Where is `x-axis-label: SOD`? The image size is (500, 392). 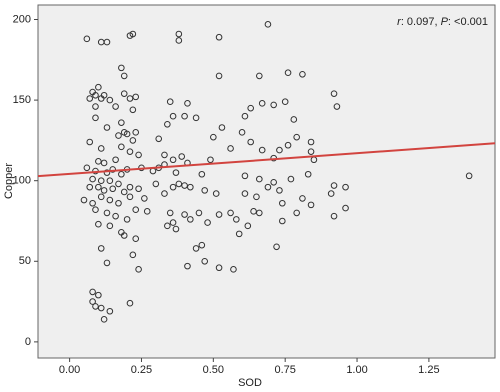 x-axis-label: SOD is located at coordinates (250, 383).